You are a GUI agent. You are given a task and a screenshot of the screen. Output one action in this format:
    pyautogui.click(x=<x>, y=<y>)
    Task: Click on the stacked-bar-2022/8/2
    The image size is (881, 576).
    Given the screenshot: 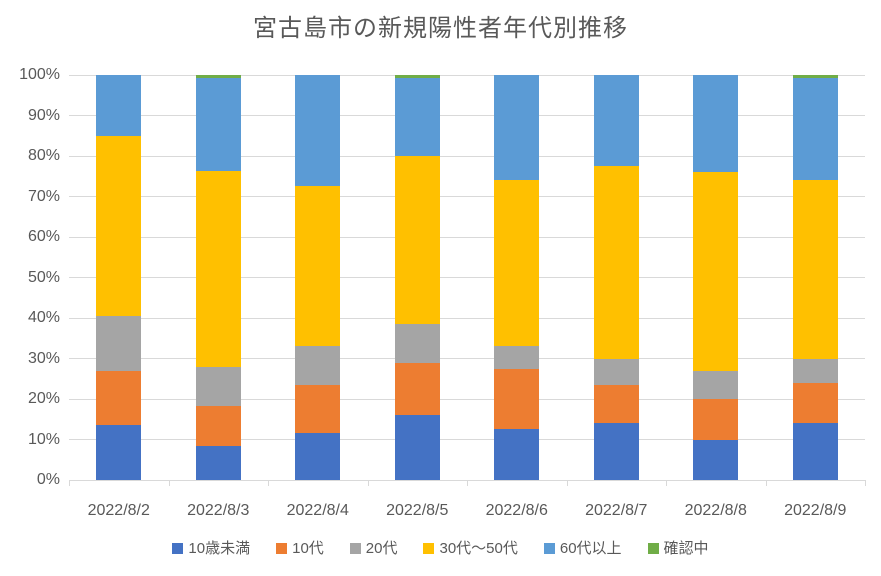 What is the action you would take?
    pyautogui.click(x=119, y=277)
    